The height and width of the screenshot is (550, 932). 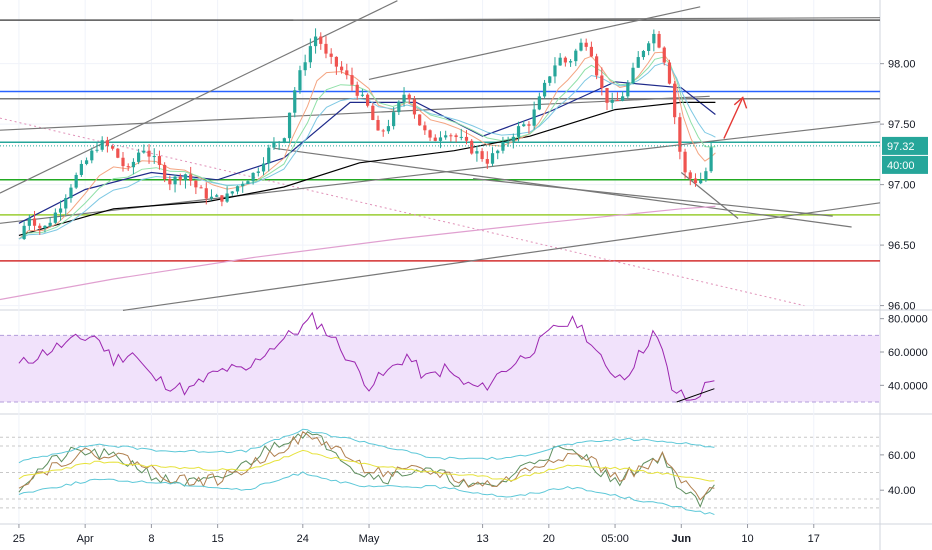 I want to click on countdown-label: 40:00, so click(x=901, y=166).